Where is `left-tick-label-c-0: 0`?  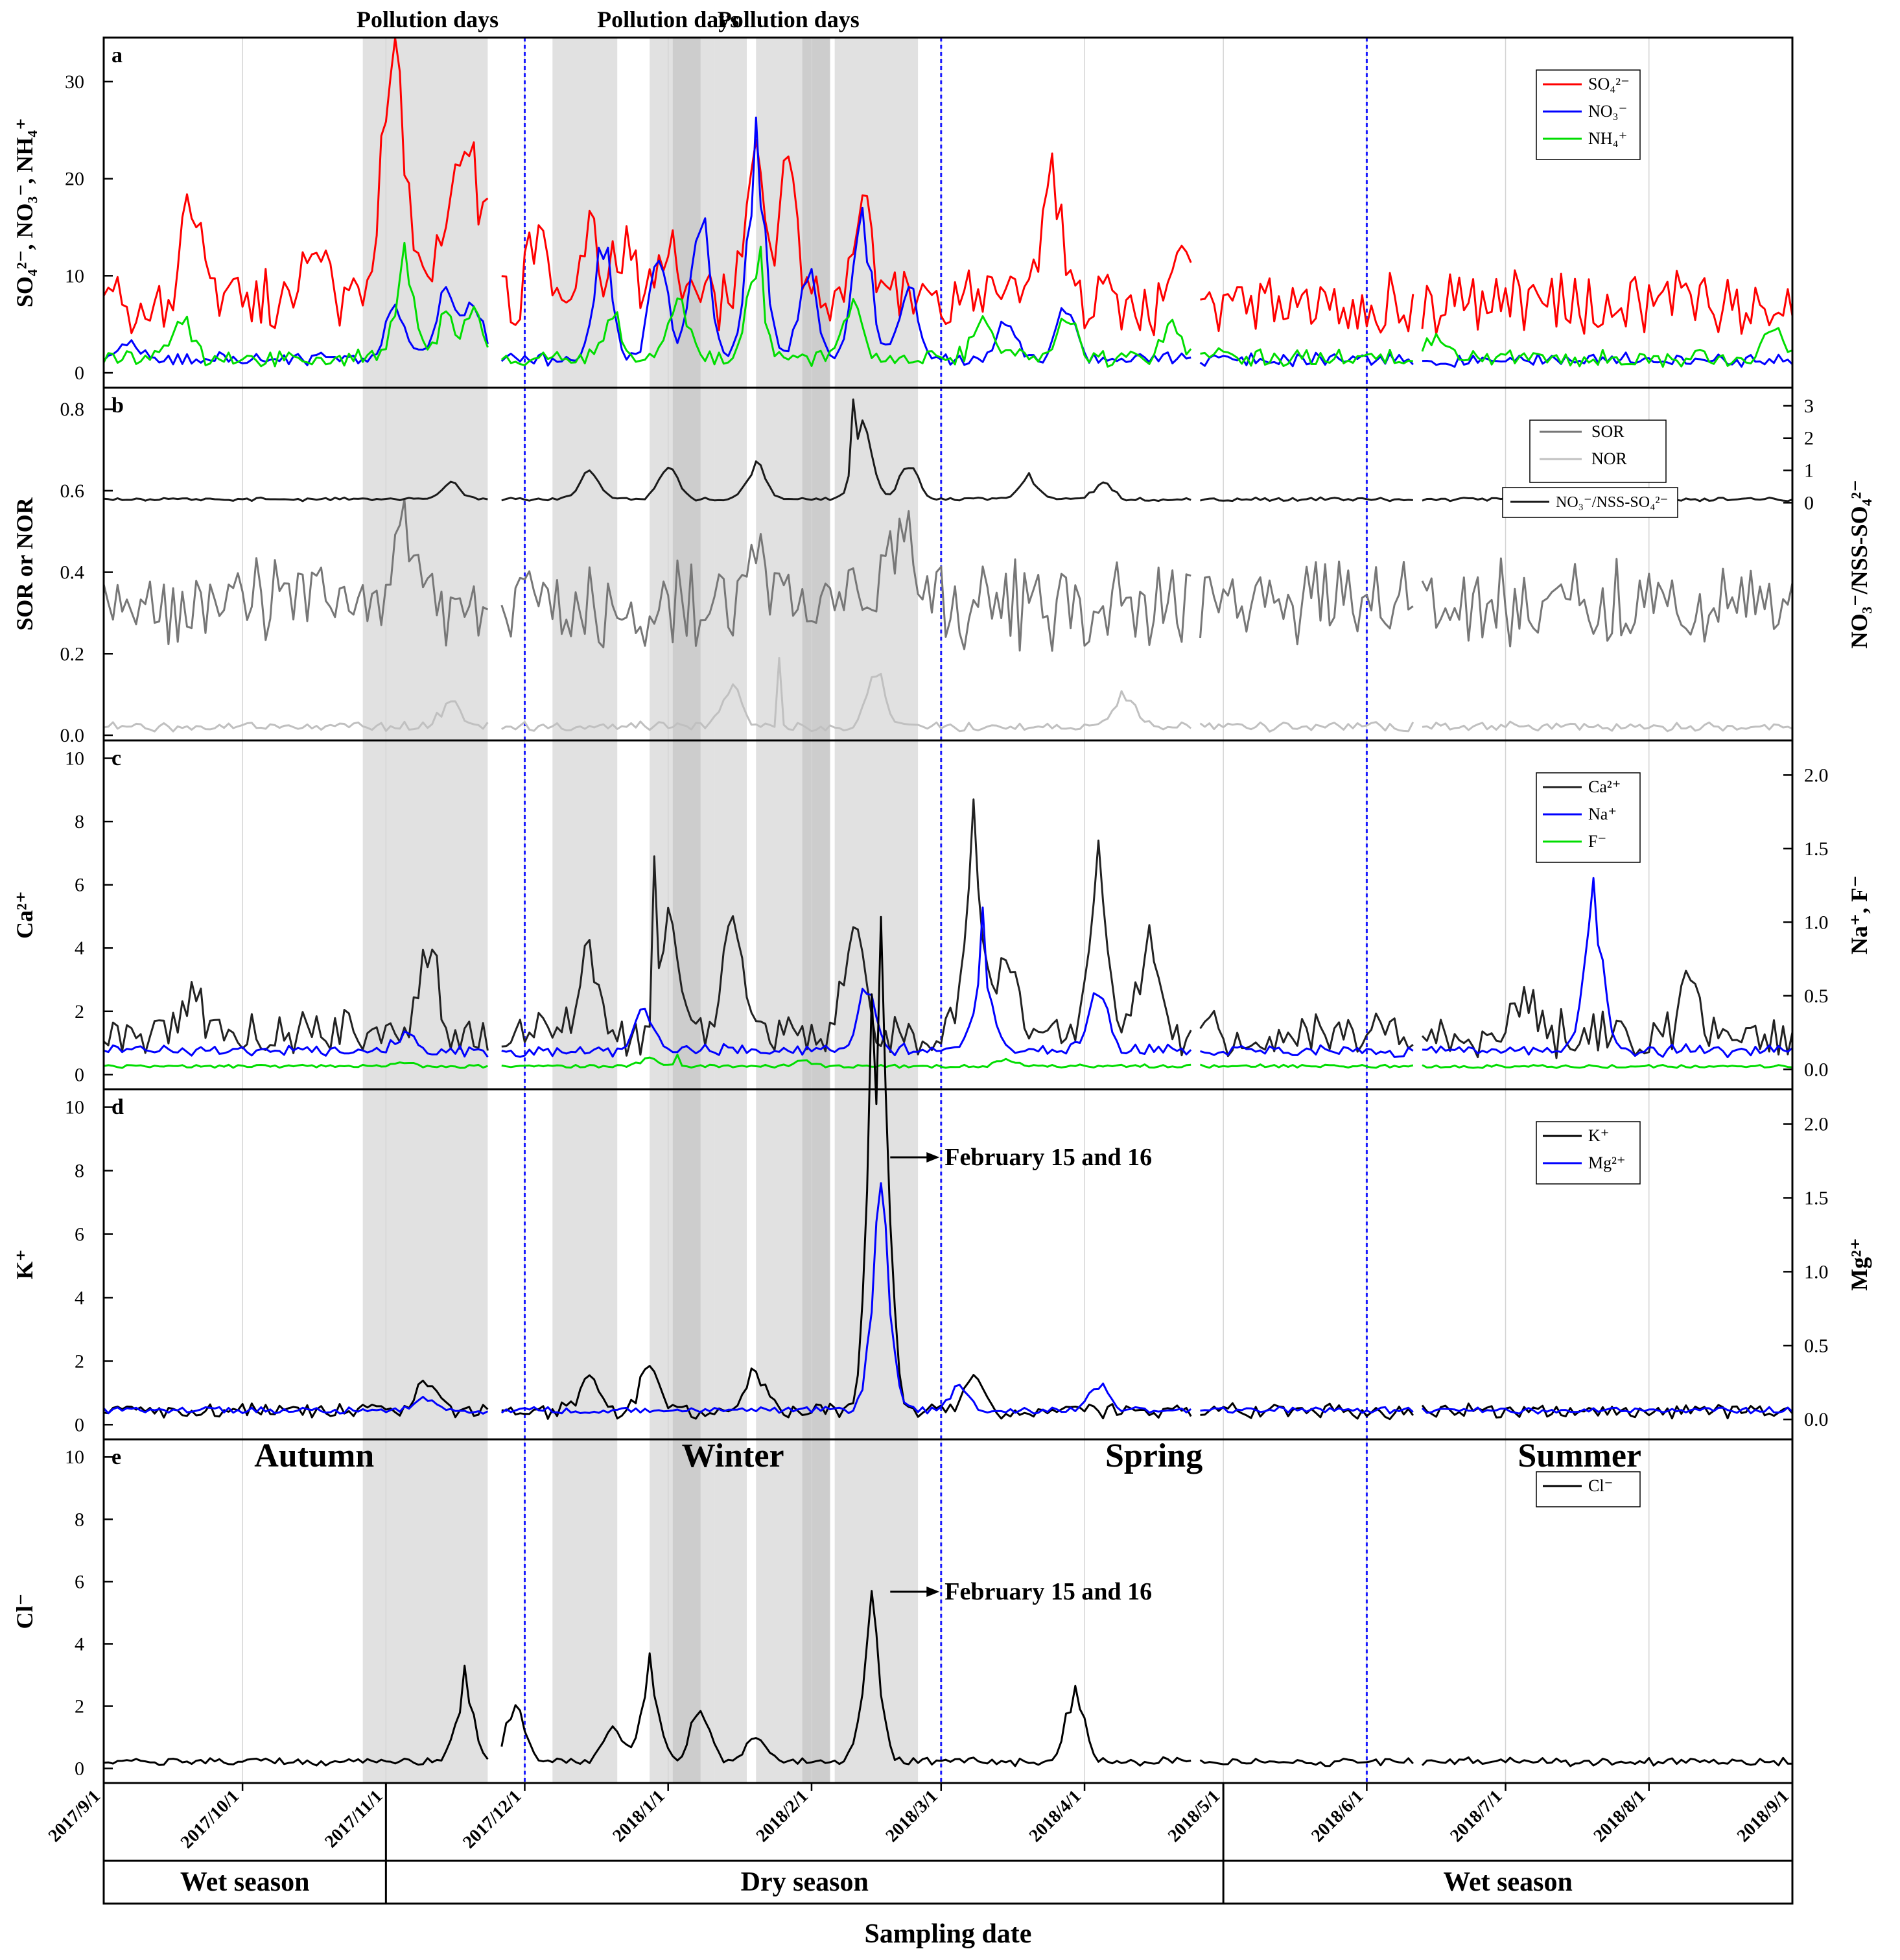 left-tick-label-c-0: 0 is located at coordinates (79, 1074).